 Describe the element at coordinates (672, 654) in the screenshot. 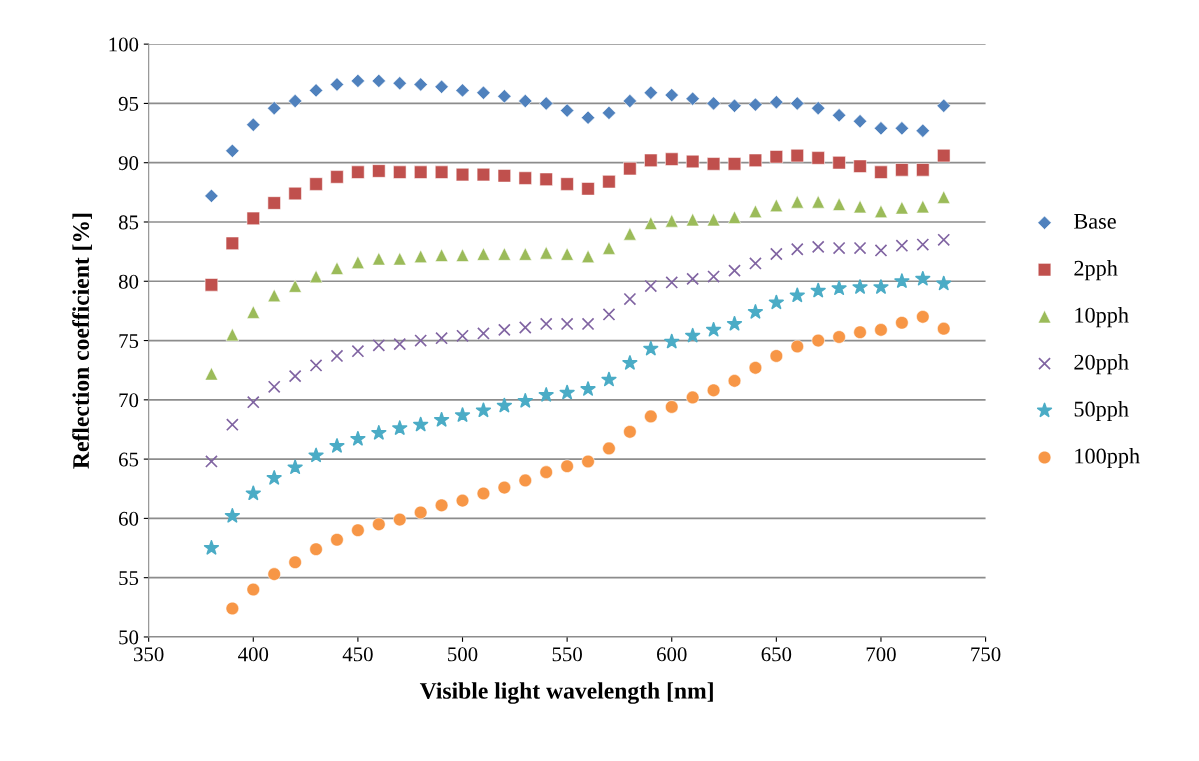

I see `x-tick-label: 600` at that location.